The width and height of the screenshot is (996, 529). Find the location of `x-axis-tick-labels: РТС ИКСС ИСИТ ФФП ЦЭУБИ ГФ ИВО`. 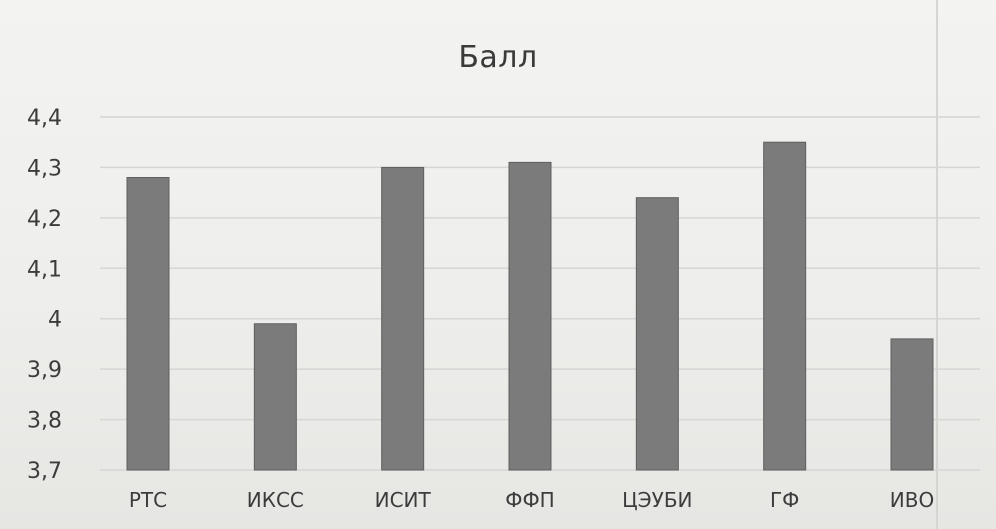

x-axis-tick-labels: РТС ИКСС ИСИТ ФФП ЦЭУБИ ГФ ИВО is located at coordinates (531, 500).